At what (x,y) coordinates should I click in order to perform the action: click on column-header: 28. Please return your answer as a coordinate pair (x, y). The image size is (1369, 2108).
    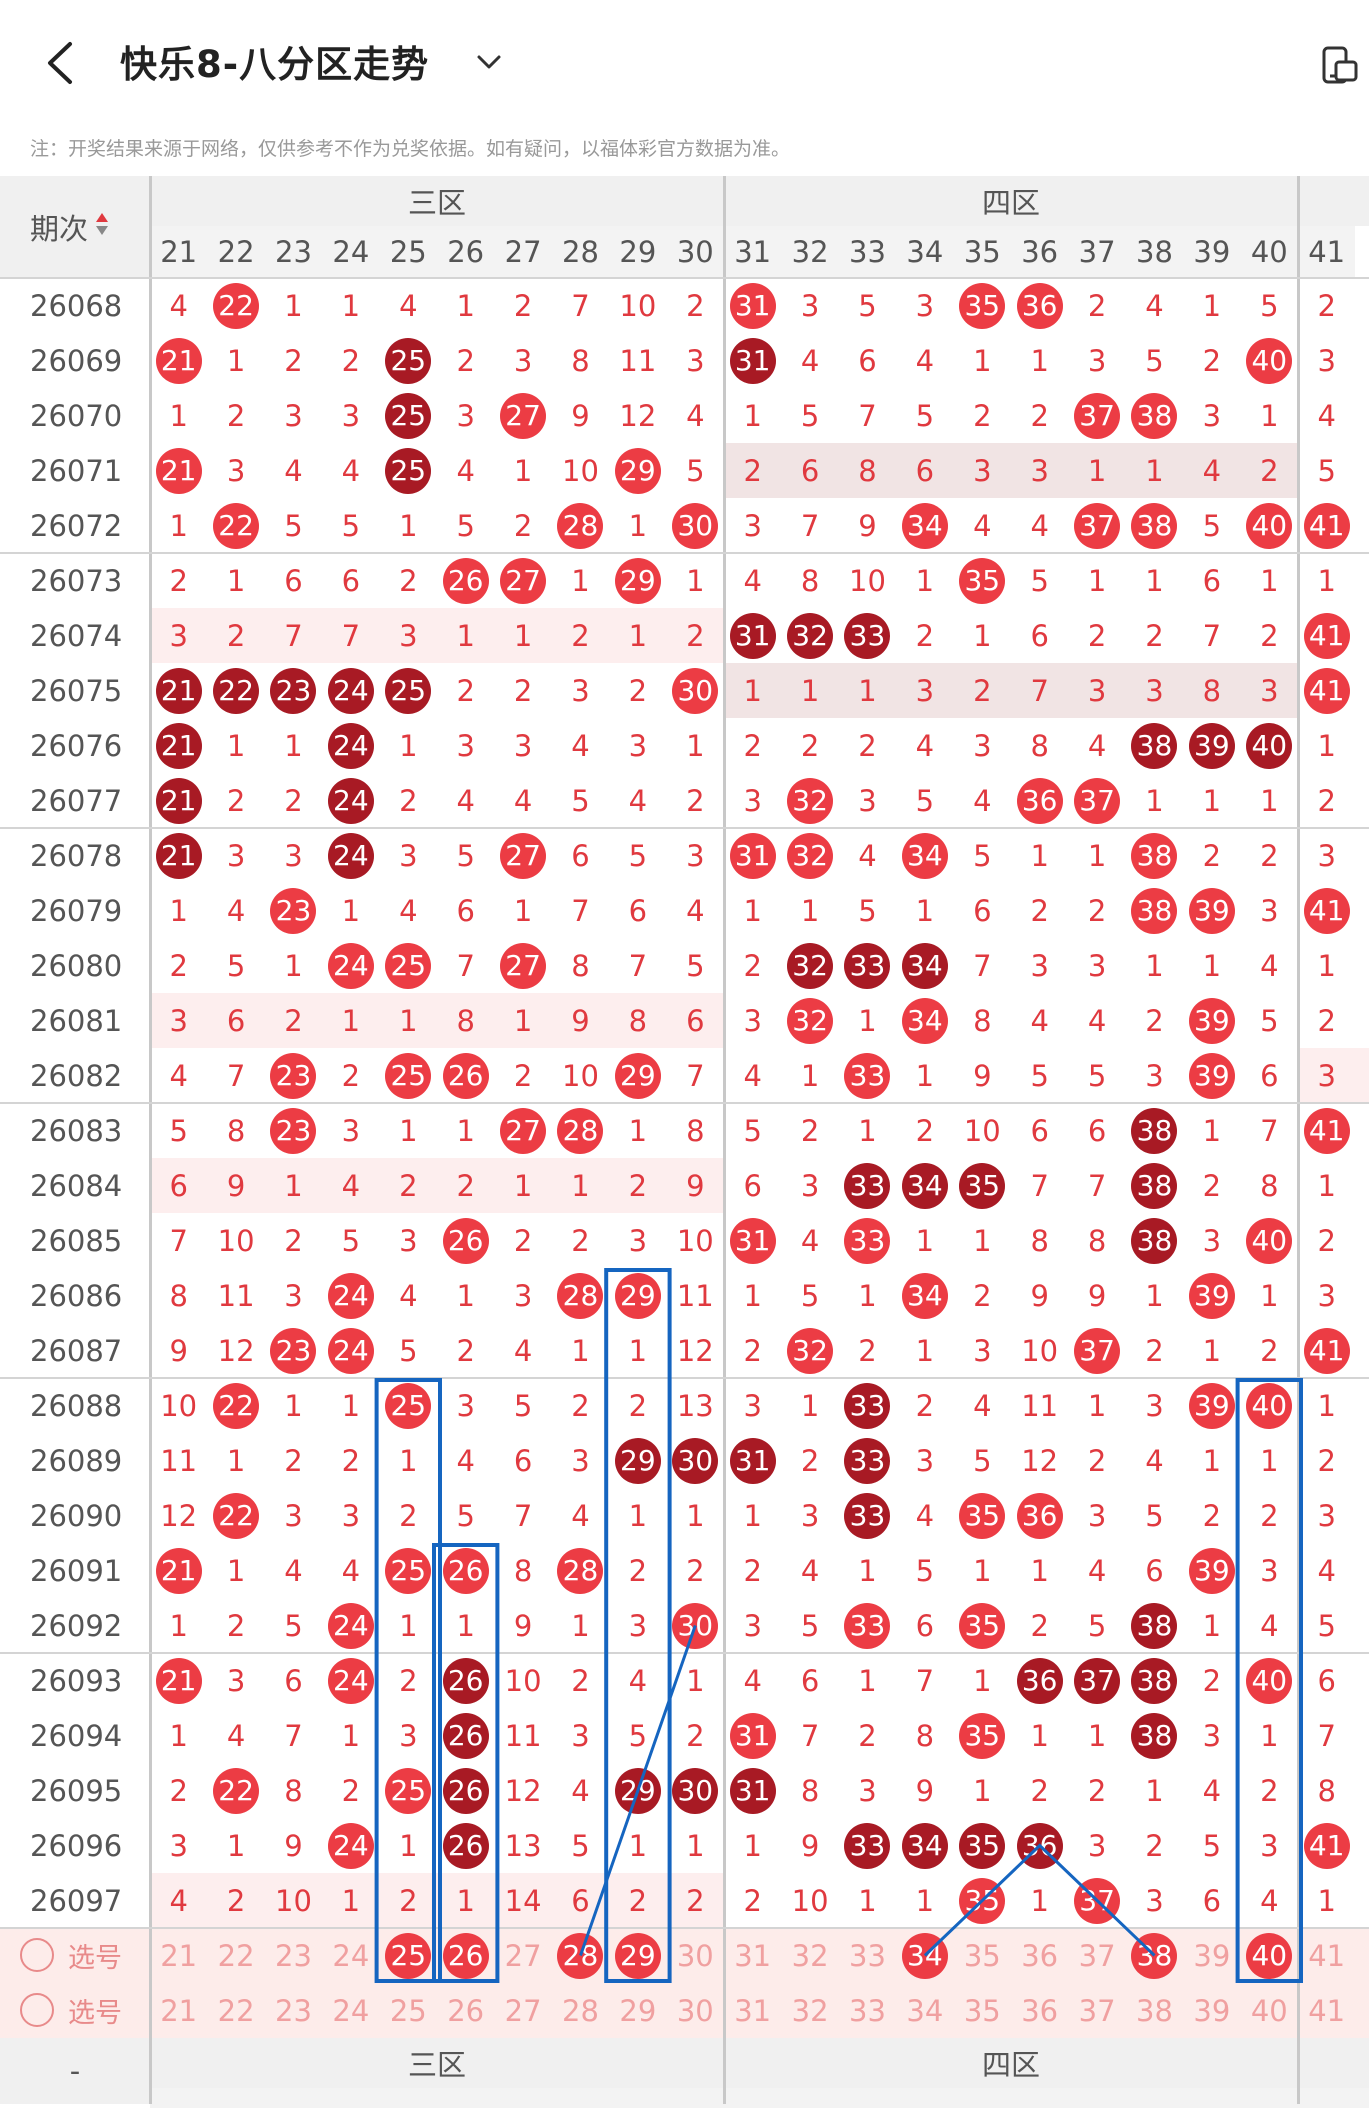
    Looking at the image, I should click on (580, 252).